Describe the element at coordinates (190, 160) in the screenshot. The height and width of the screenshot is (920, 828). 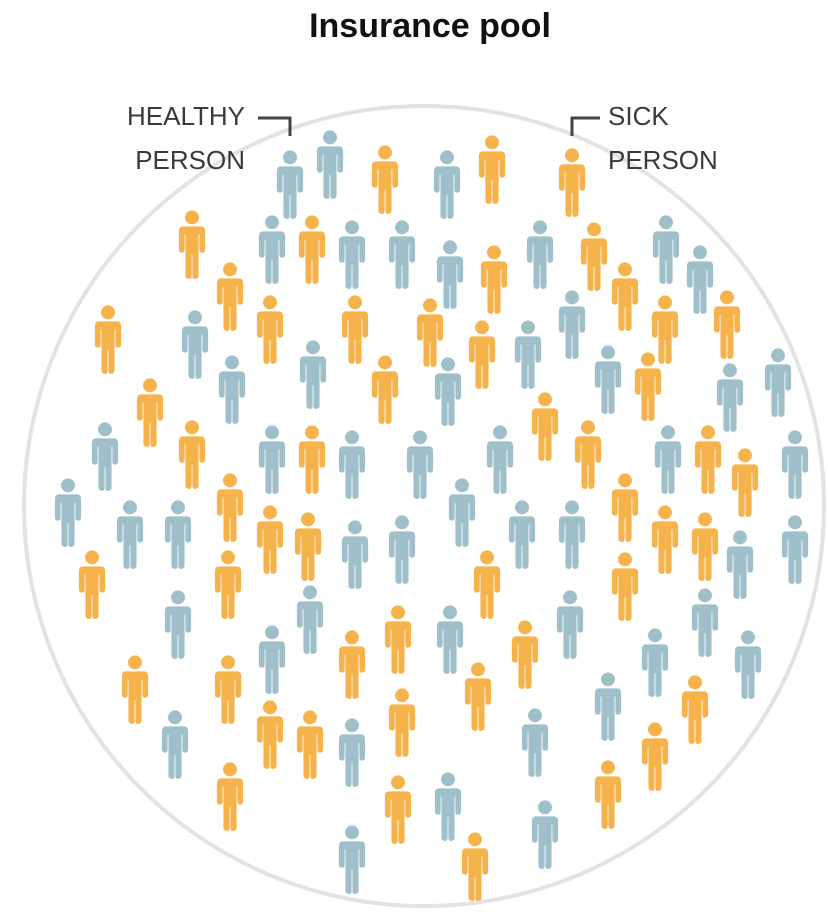
I see `healthy-label: PERSON` at that location.